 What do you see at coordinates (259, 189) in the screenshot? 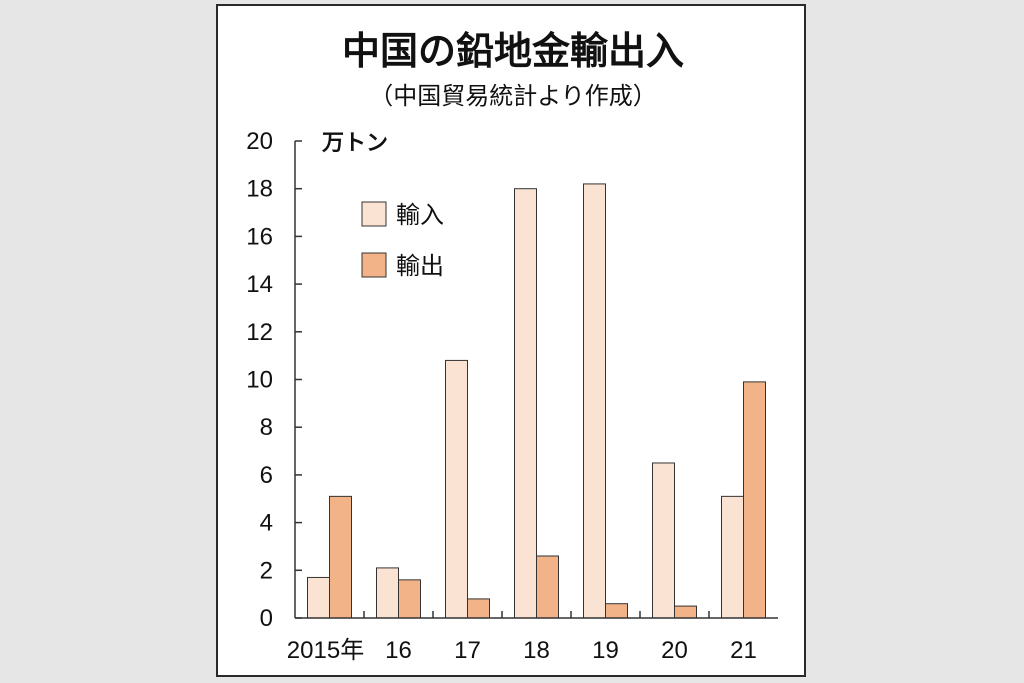
I see `y-tick-label: 18` at bounding box center [259, 189].